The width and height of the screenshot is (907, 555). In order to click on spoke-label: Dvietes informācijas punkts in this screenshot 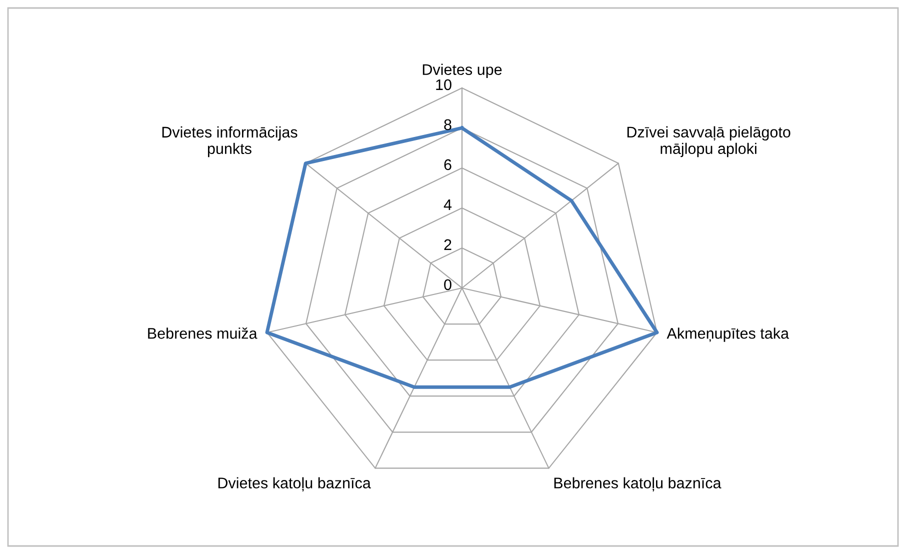, I will do `click(230, 142)`.